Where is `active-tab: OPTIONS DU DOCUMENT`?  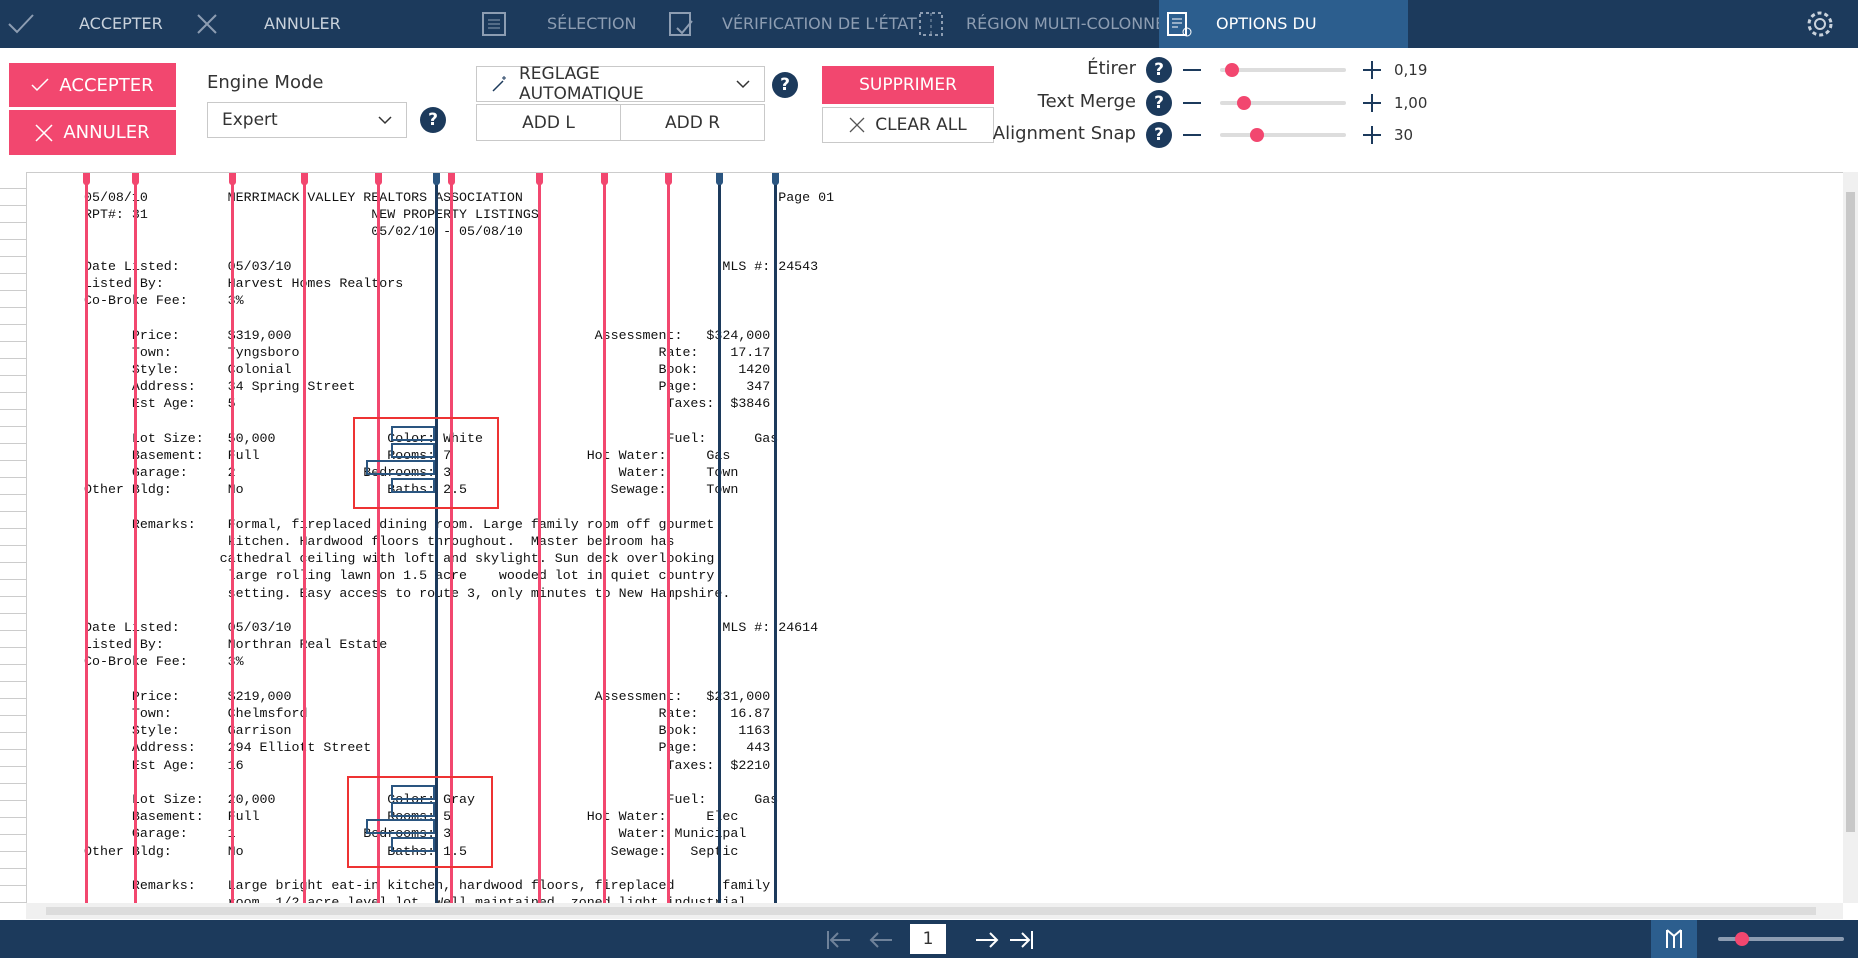 active-tab: OPTIONS DU DOCUMENT is located at coordinates (1283, 40).